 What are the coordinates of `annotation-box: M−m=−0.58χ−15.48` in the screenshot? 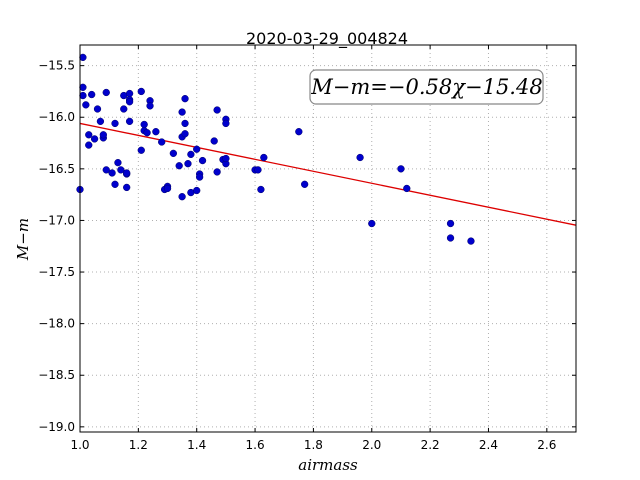 It's located at (426, 87).